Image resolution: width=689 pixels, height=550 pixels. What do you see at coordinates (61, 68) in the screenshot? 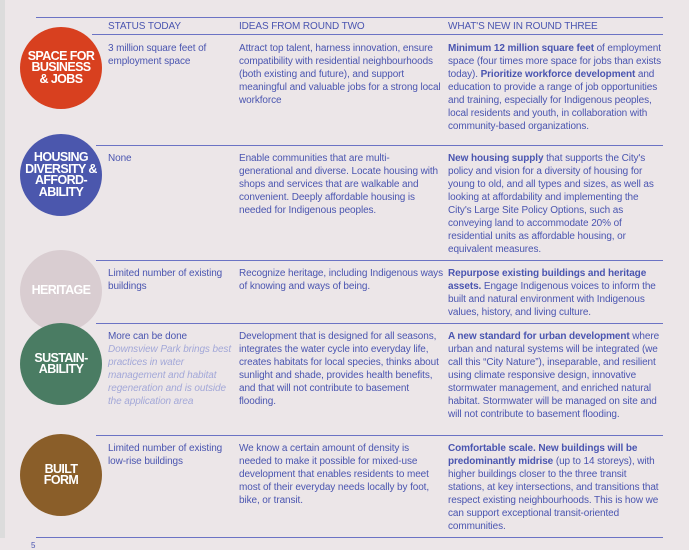
I see `space-for-business-jobs-badge: SPACE FOR BUSINESS & JOBS` at bounding box center [61, 68].